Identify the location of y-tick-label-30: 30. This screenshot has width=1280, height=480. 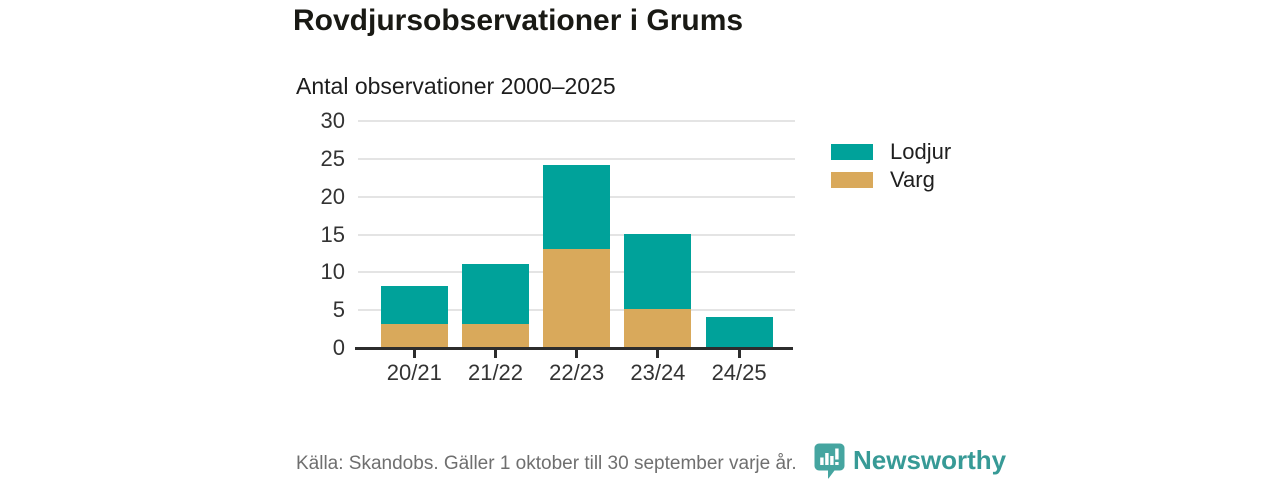
(332, 120).